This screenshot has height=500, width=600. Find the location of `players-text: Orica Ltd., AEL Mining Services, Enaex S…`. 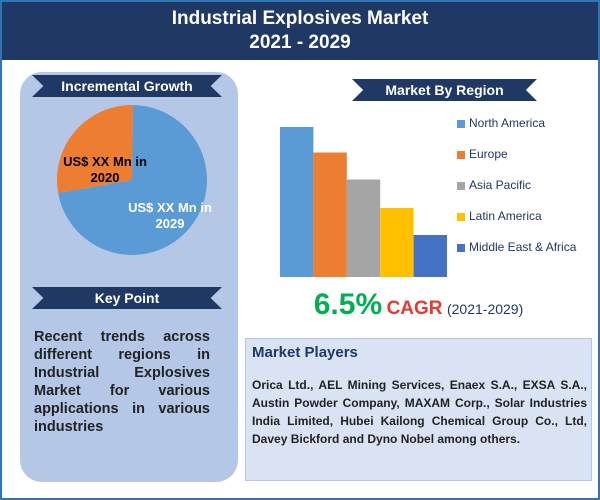

players-text: Orica Ltd., AEL Mining Services, Enaex S… is located at coordinates (419, 412).